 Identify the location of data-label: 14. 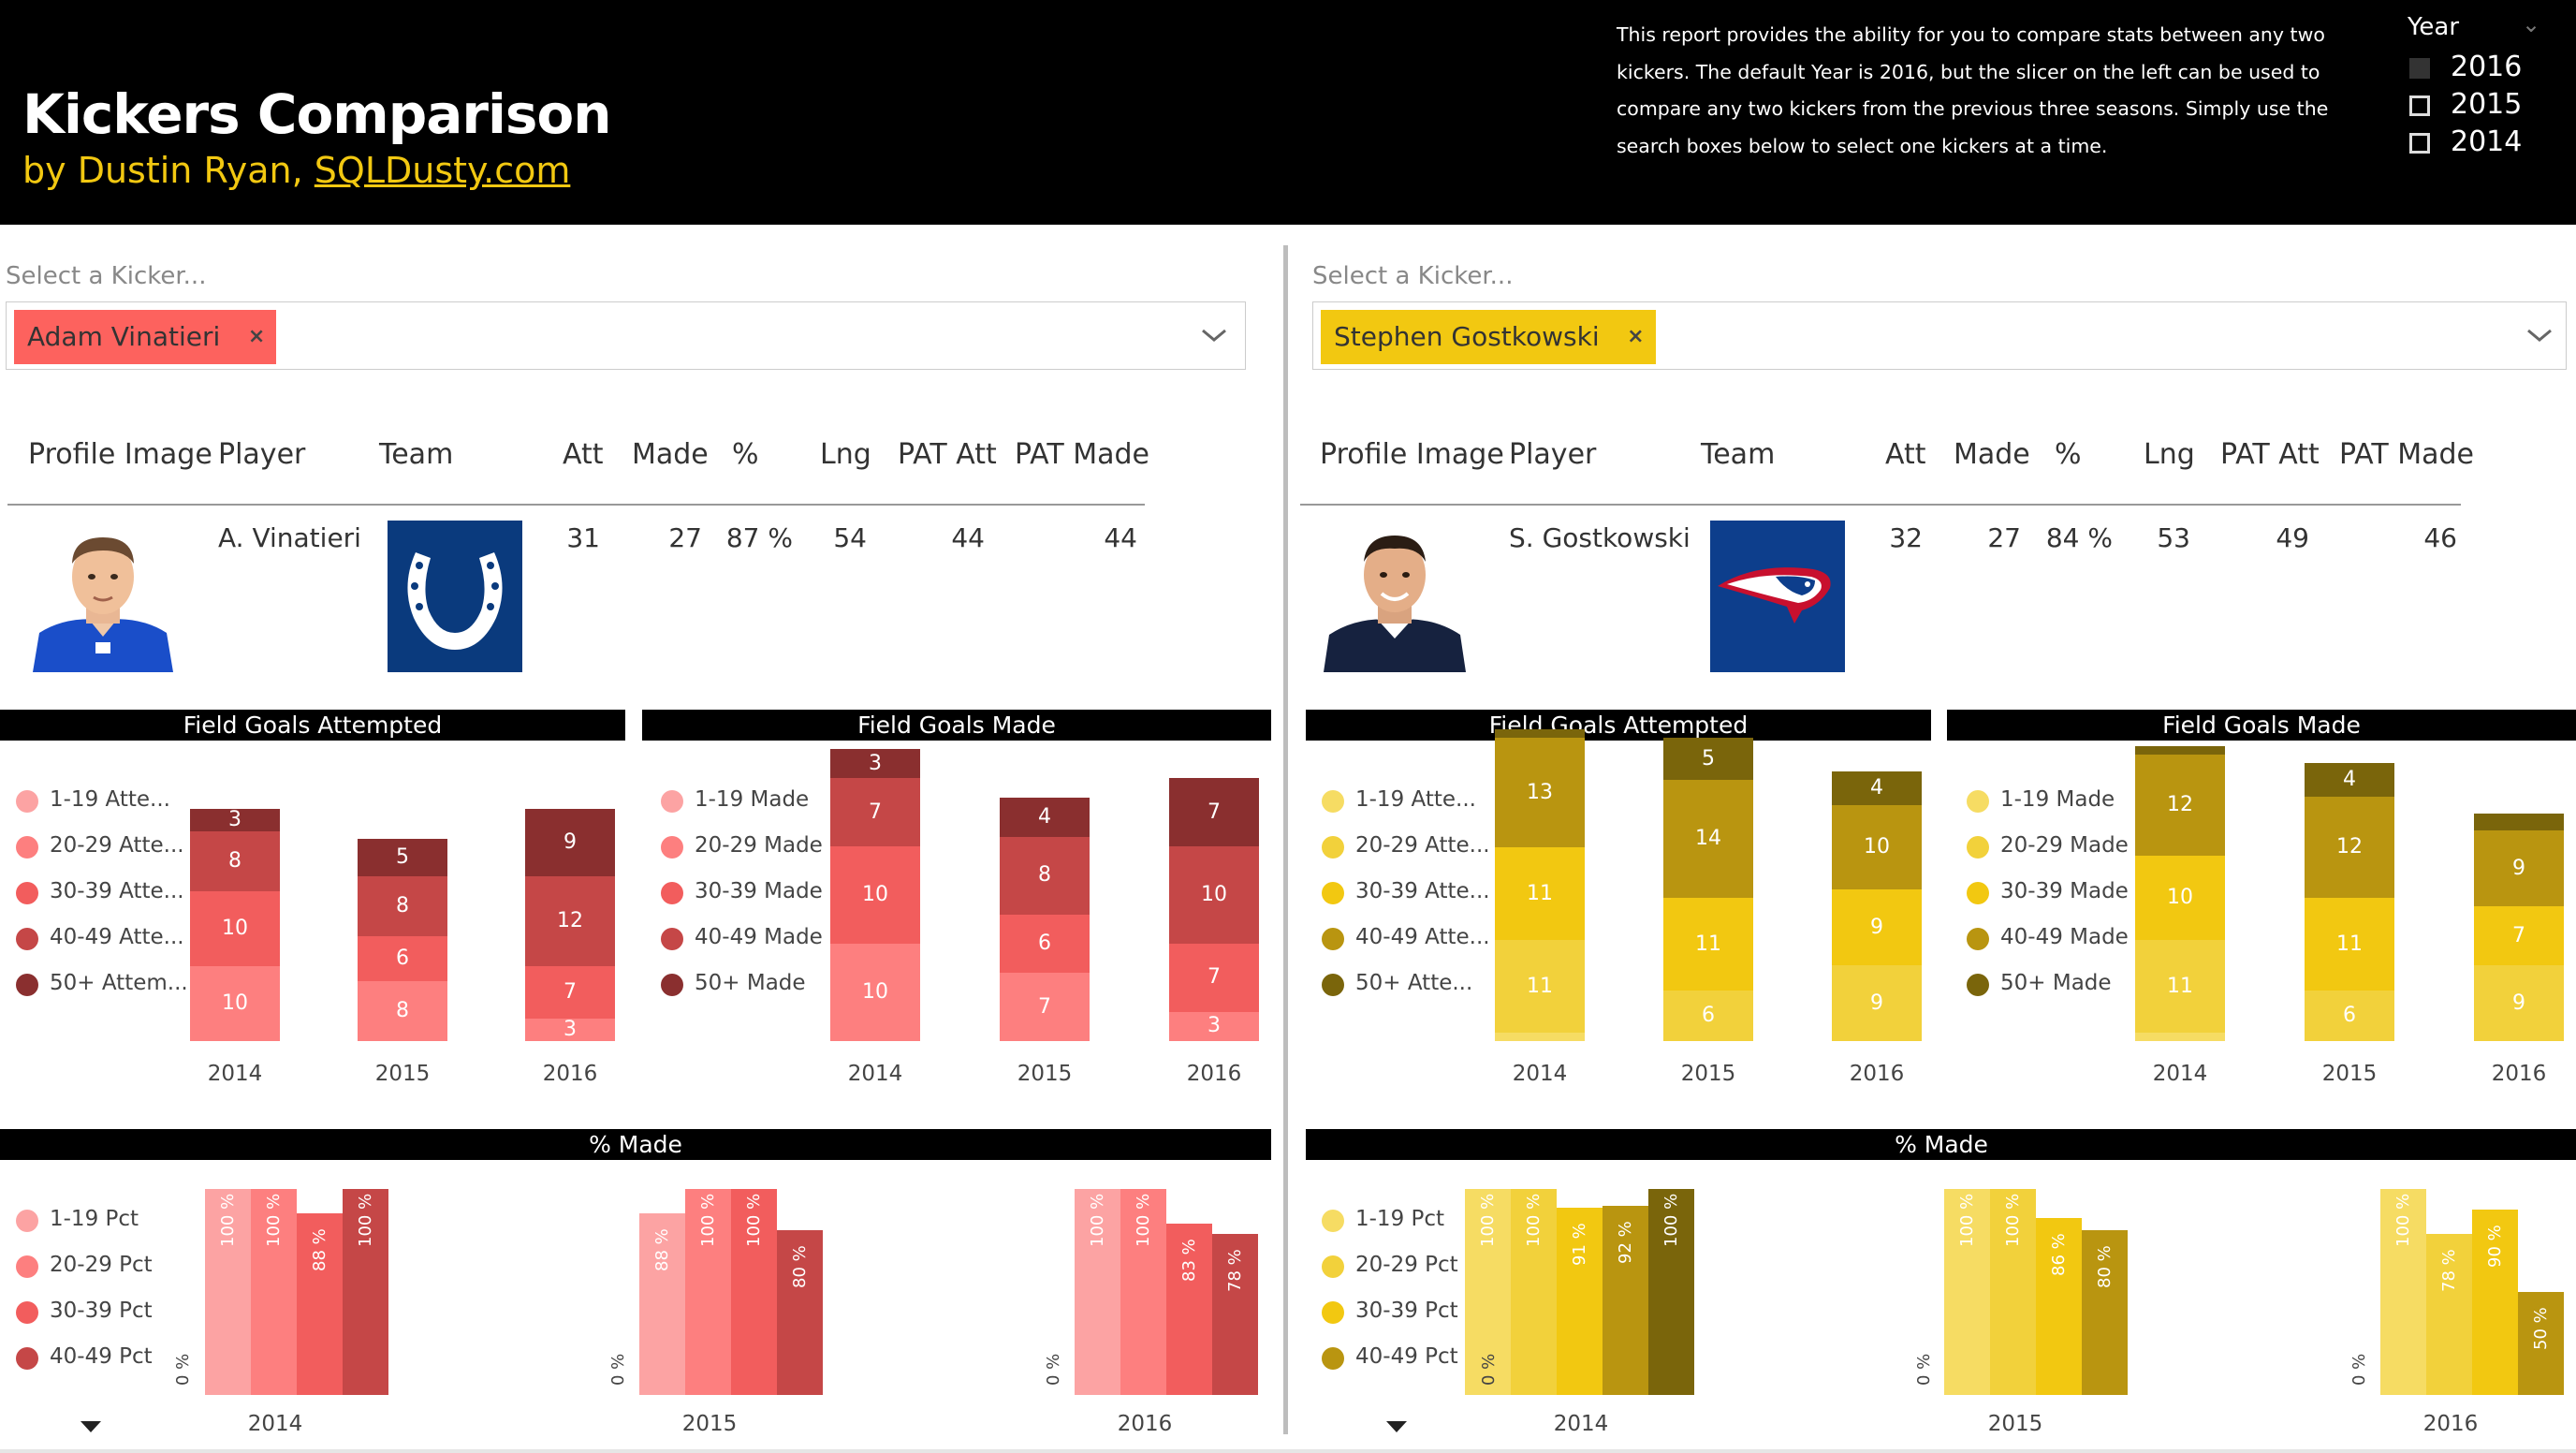
(1708, 839).